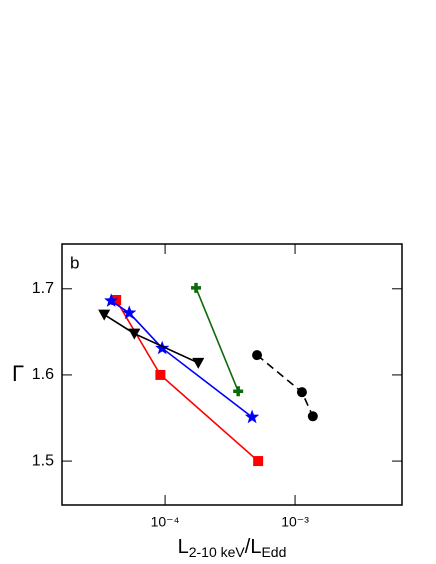 This screenshot has width=436, height=564. I want to click on x-label-sep: /L, so click(253, 547).